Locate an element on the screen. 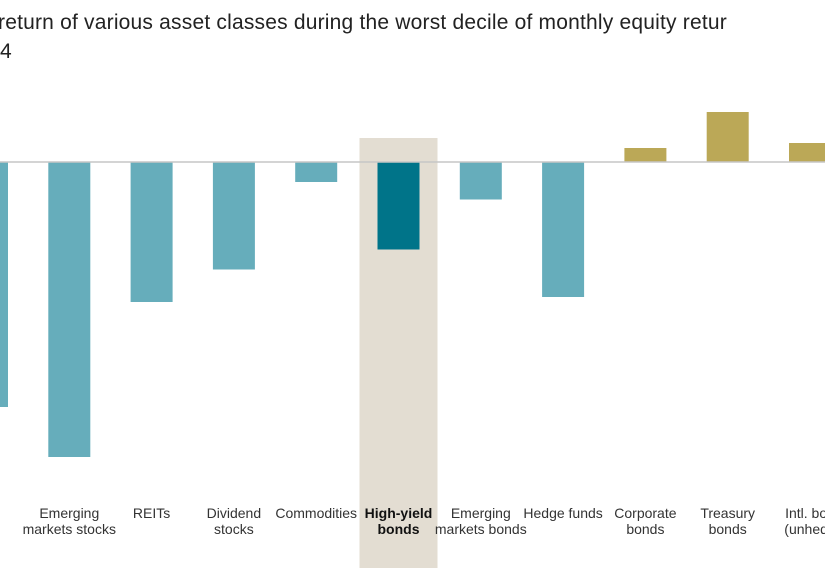 The image size is (825, 575). tick-label-emerging-markets-bonds: Emerging markets bonds is located at coordinates (481, 521).